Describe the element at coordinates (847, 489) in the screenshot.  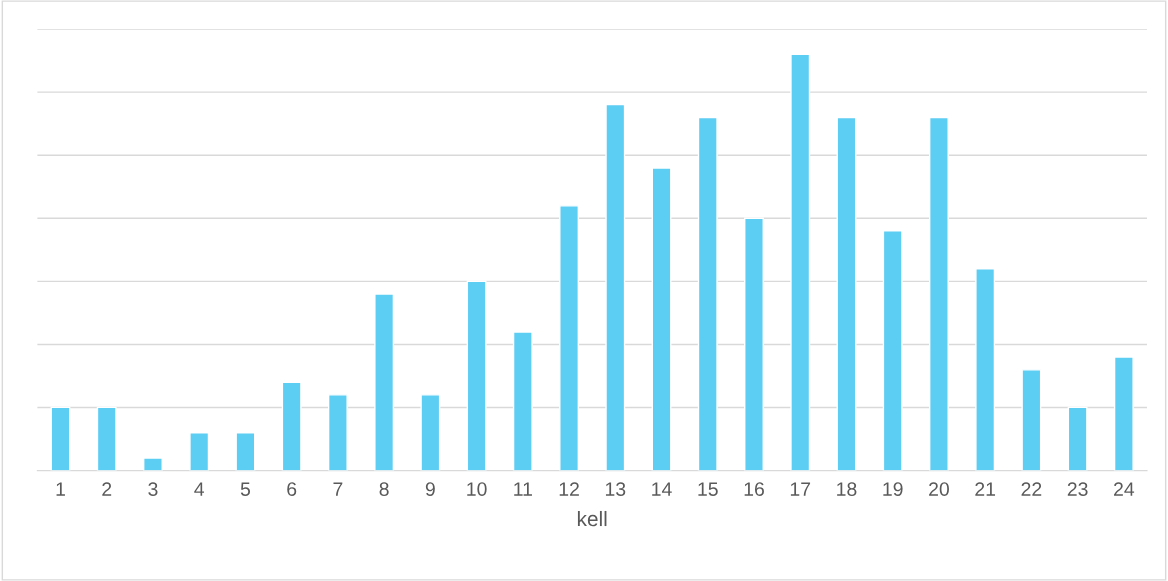
I see `x-tick-label: 18` at that location.